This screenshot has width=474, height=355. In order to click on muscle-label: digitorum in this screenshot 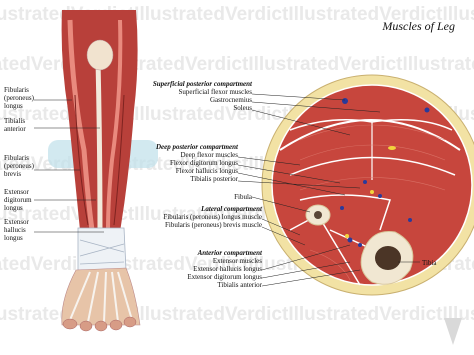, I will do `click(18, 200)`.